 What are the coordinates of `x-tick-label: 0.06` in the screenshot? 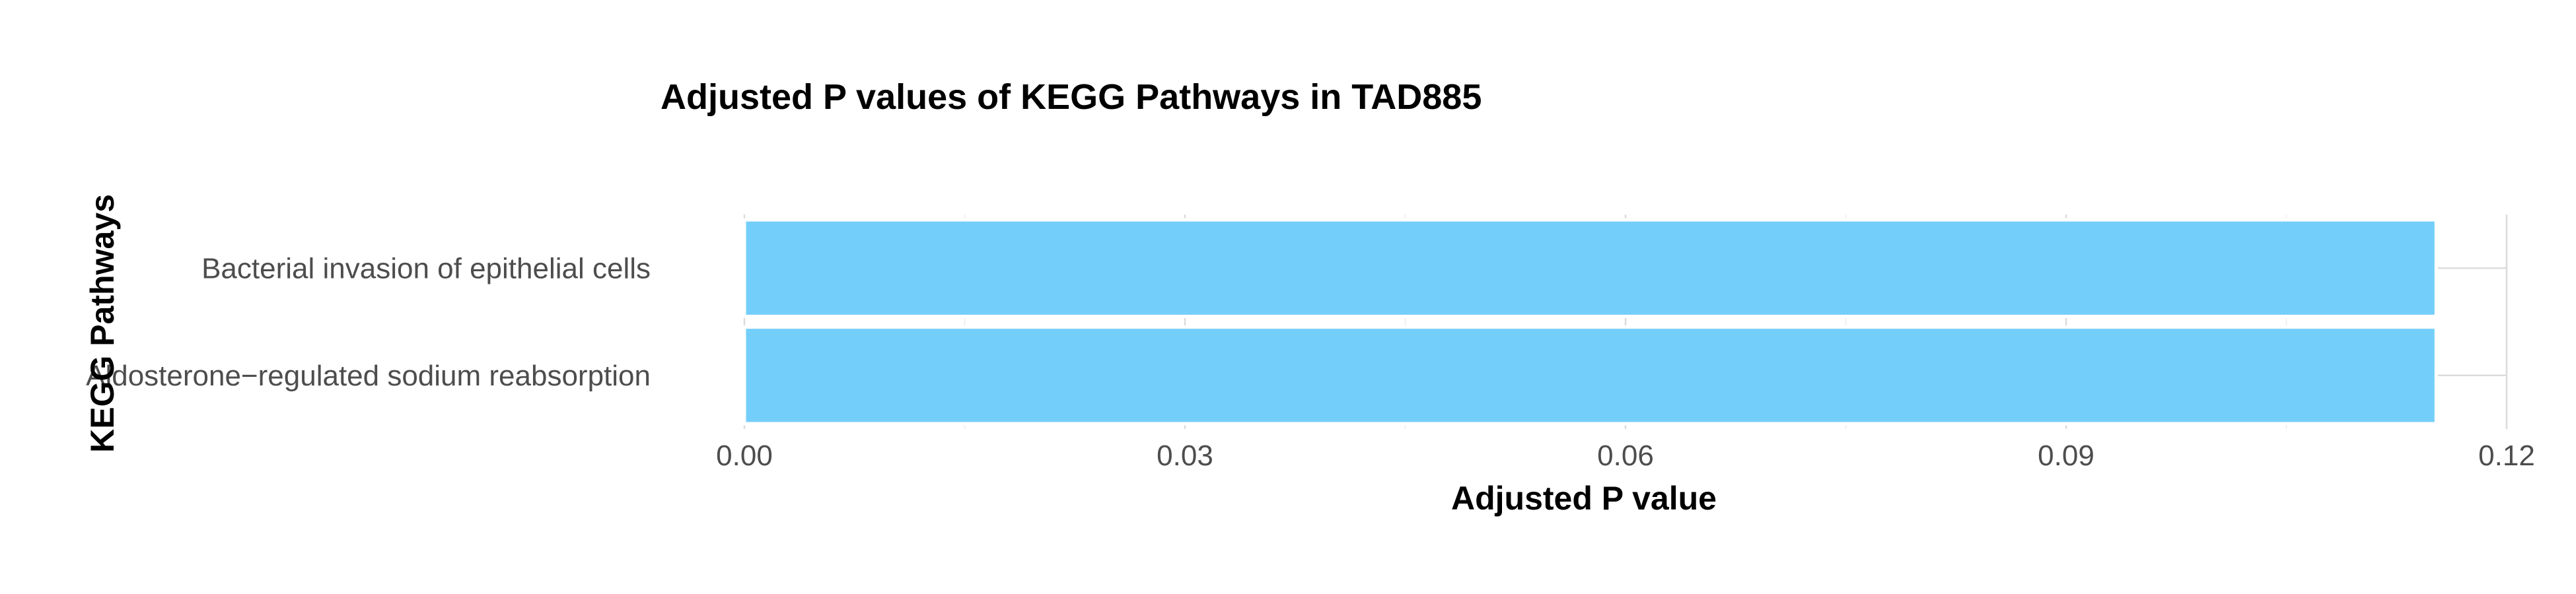 It's located at (1625, 456).